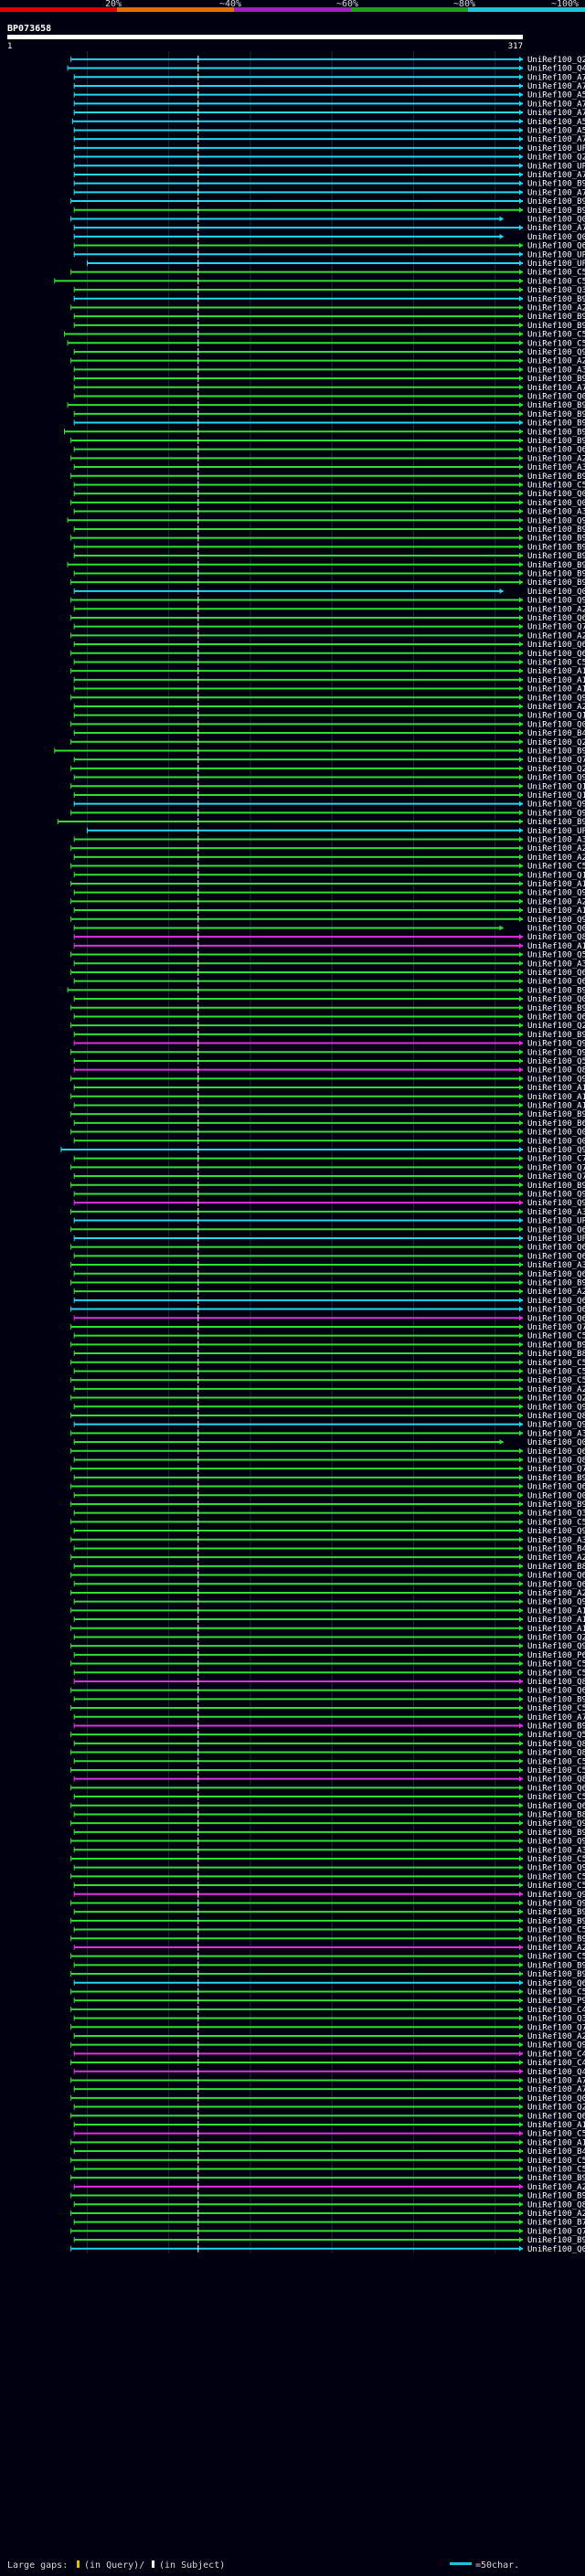 This screenshot has height=2576, width=585. I want to click on hit-row: UniRef100_B4FC25, so click(329, 2152).